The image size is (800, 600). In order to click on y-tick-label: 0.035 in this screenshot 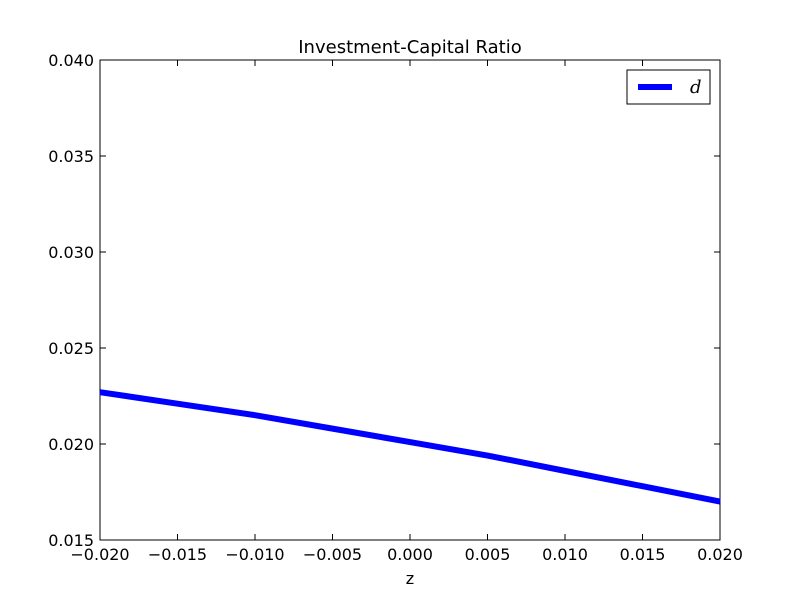, I will do `click(71, 156)`.